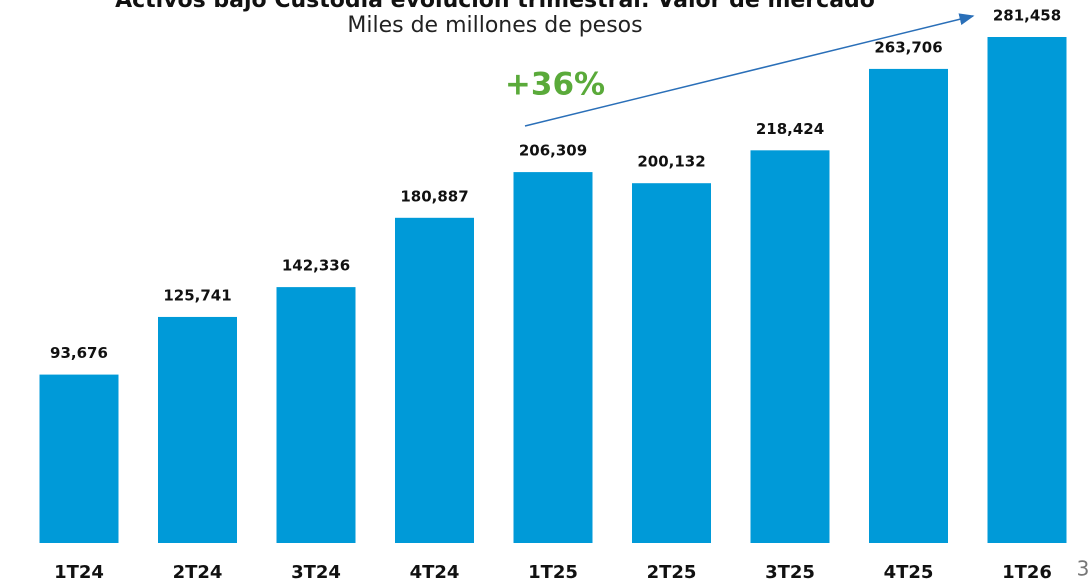  I want to click on trend-arrow, so click(749, 70).